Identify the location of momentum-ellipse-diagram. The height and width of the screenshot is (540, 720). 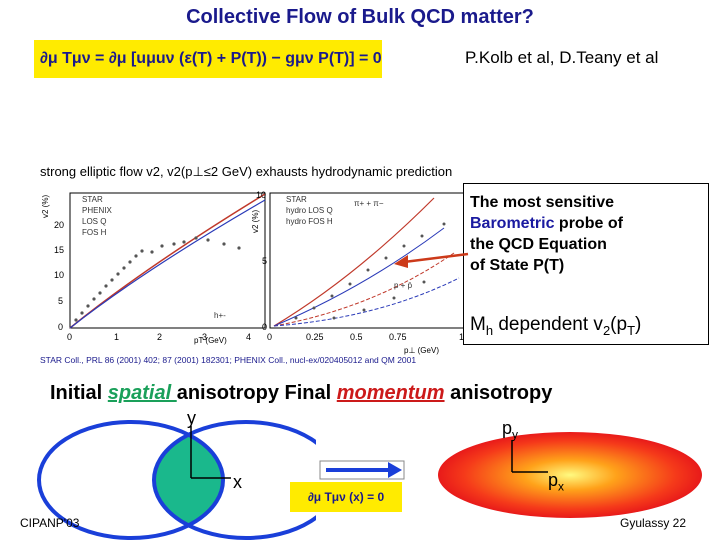
(570, 475).